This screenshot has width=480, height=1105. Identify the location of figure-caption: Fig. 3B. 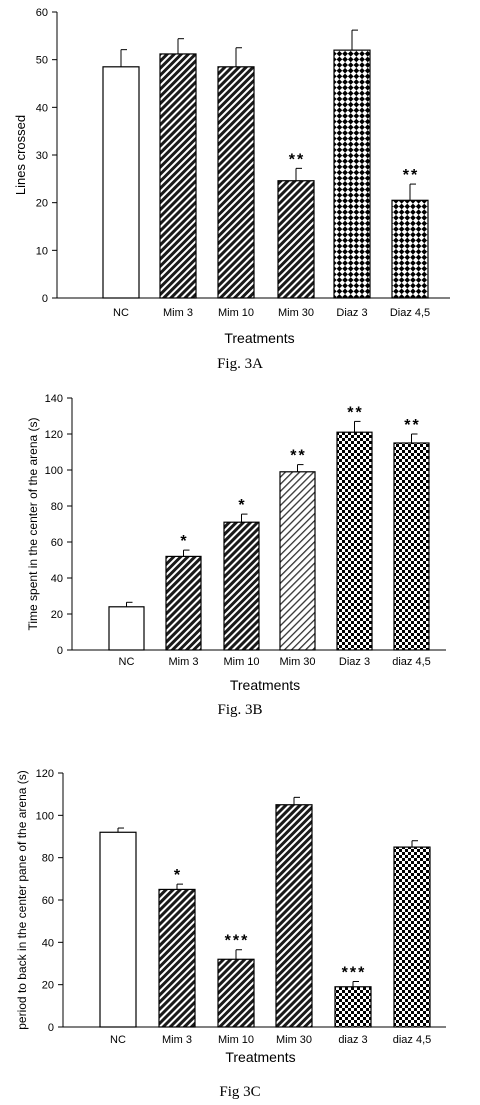
(239, 710).